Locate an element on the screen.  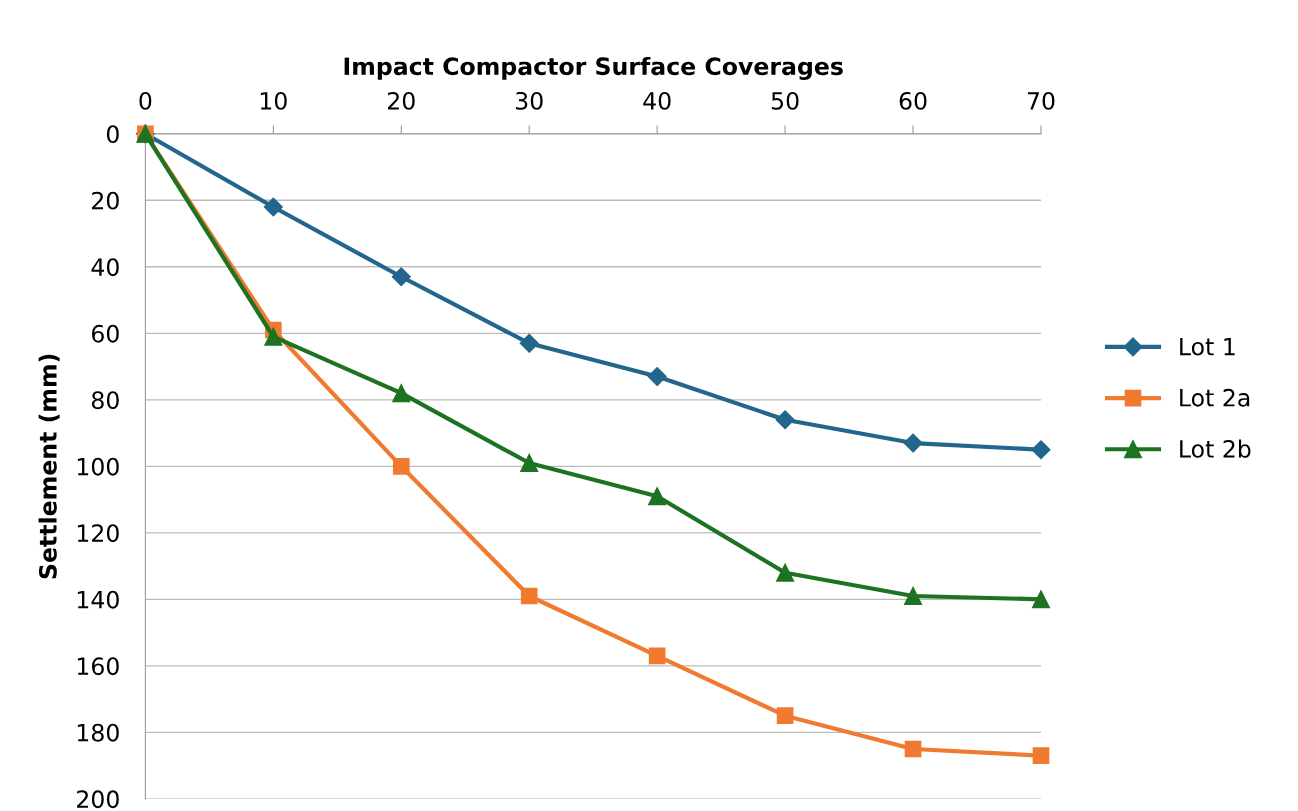
legend-label: Lot 2a is located at coordinates (1215, 397).